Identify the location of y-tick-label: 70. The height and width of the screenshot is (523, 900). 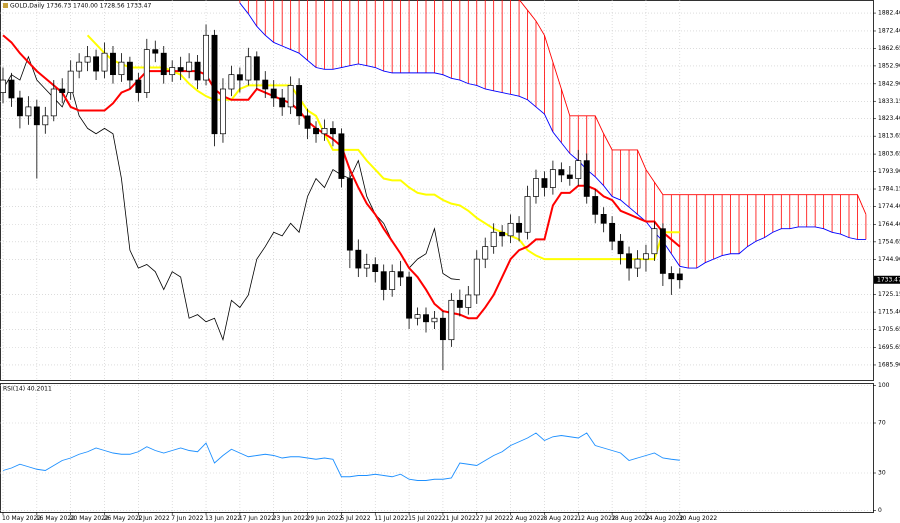
(882, 423).